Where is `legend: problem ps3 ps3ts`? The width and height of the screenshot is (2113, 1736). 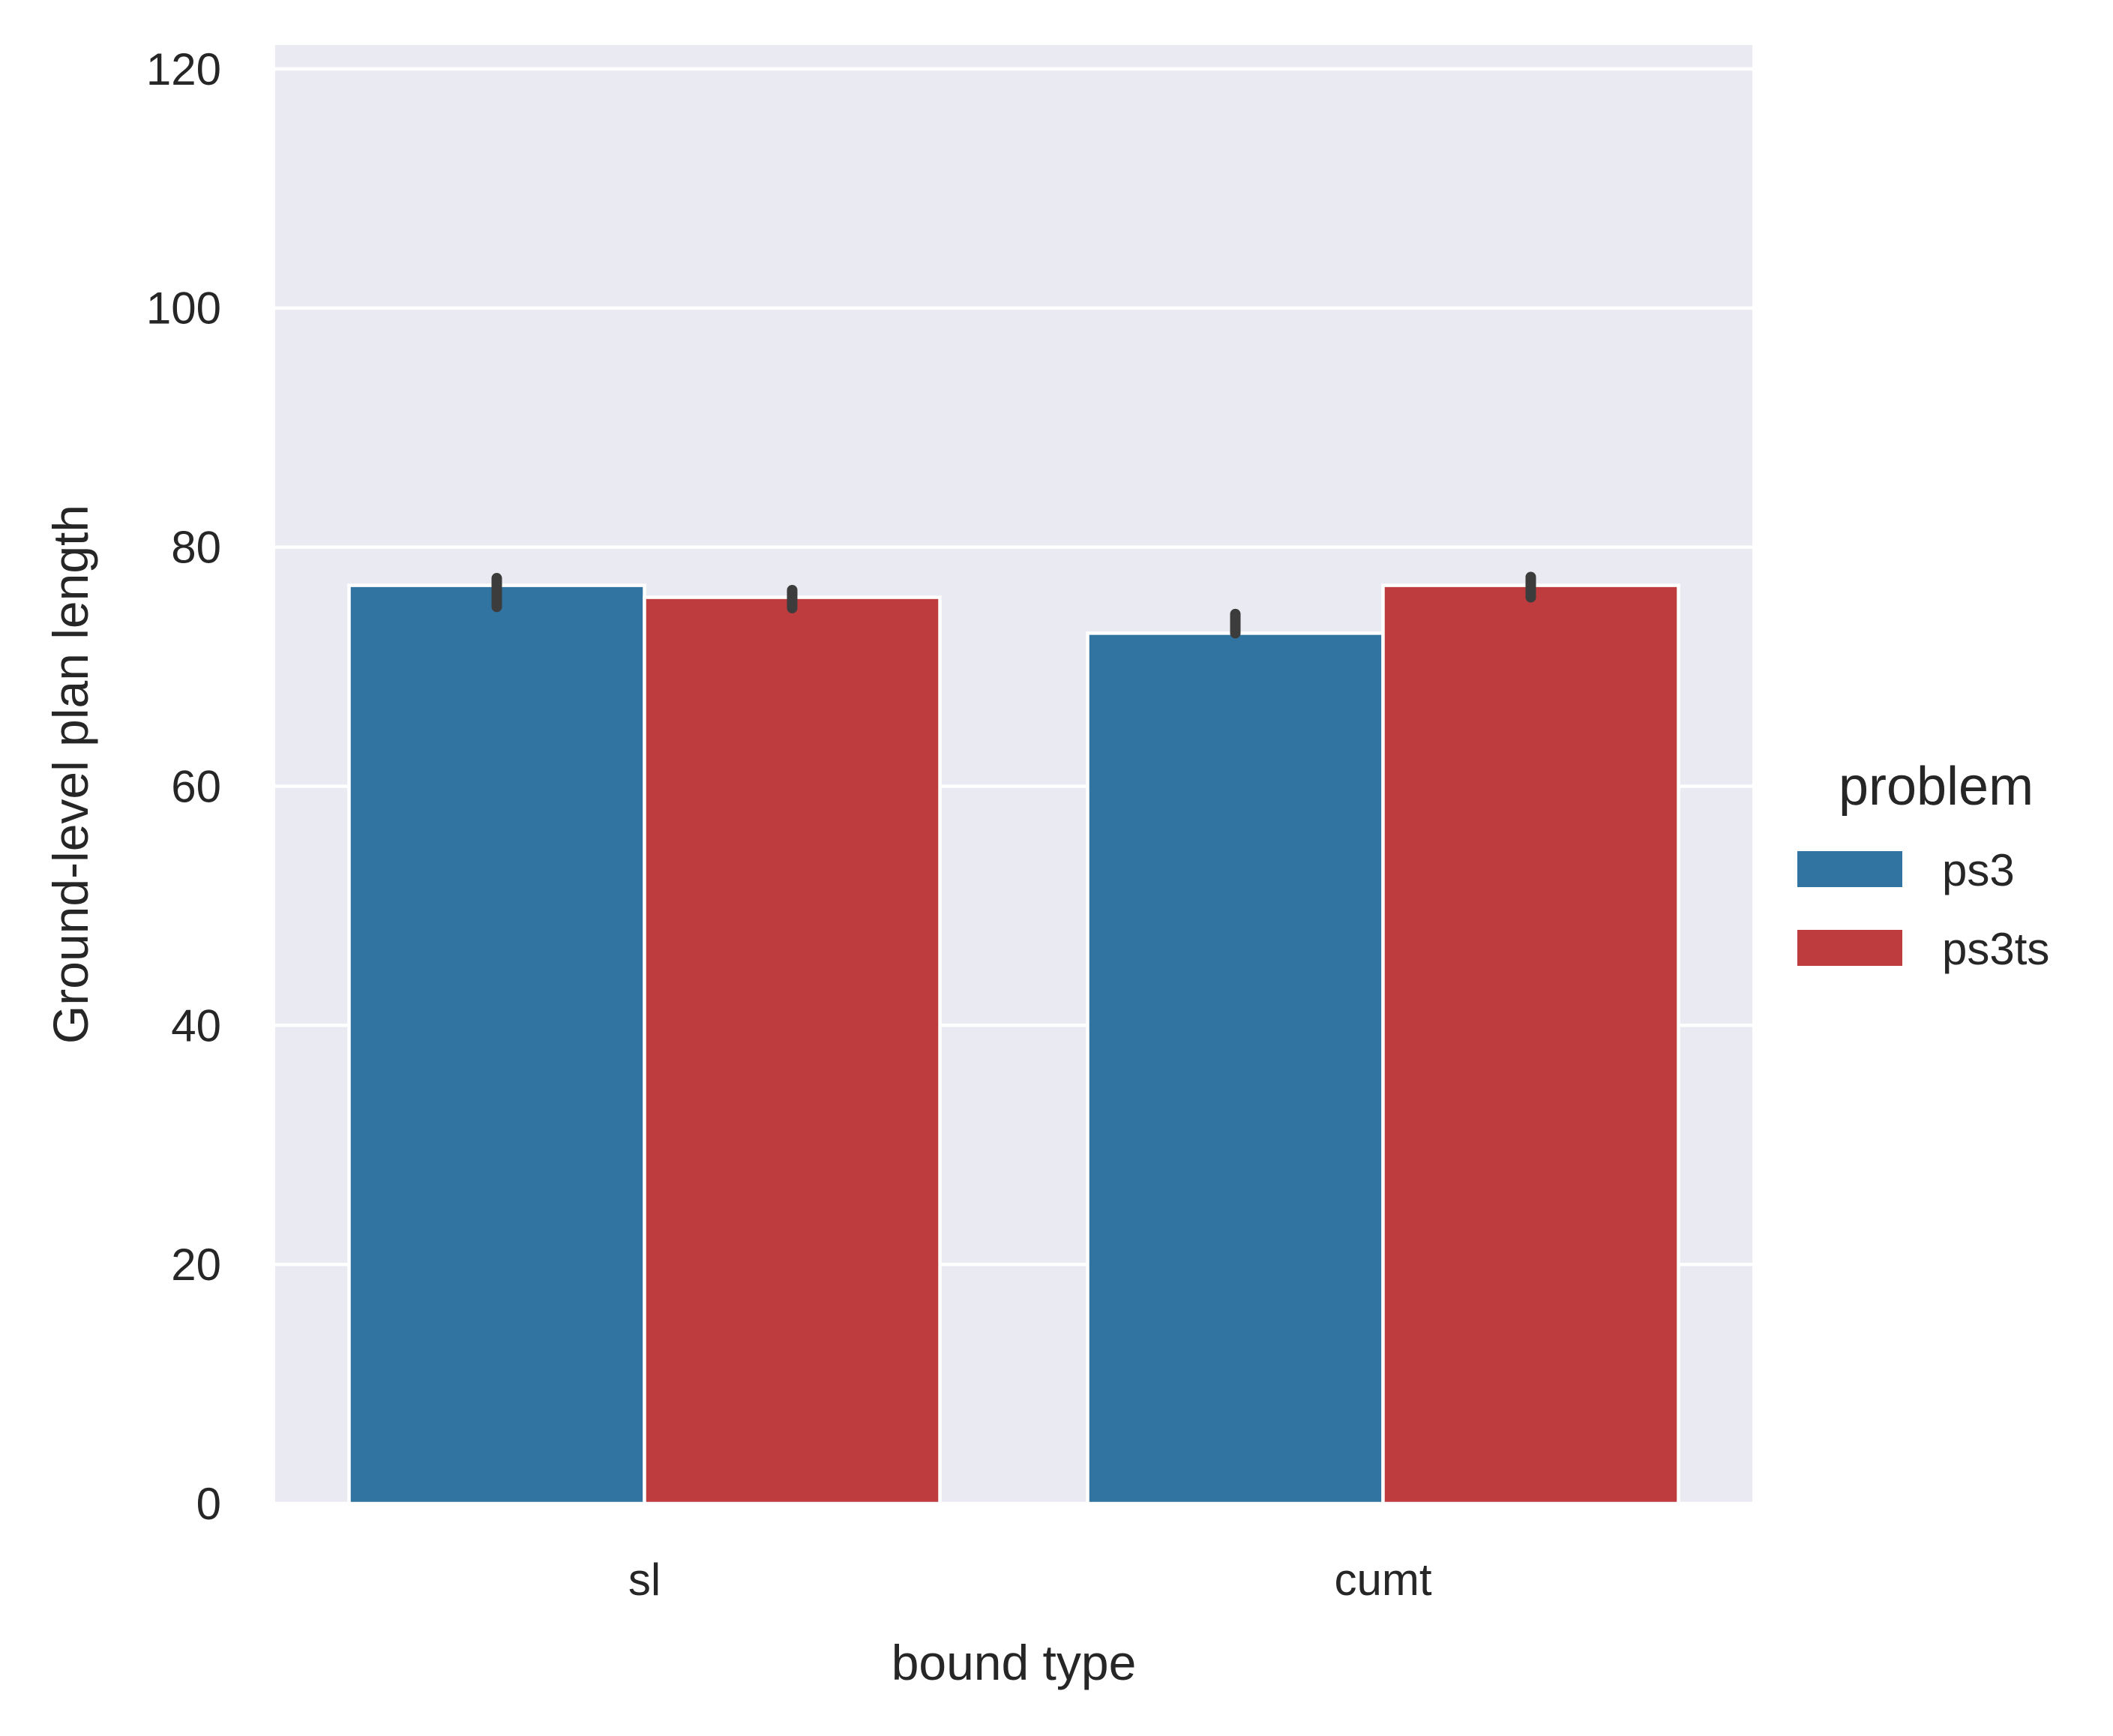 legend: problem ps3 ps3ts is located at coordinates (1923, 865).